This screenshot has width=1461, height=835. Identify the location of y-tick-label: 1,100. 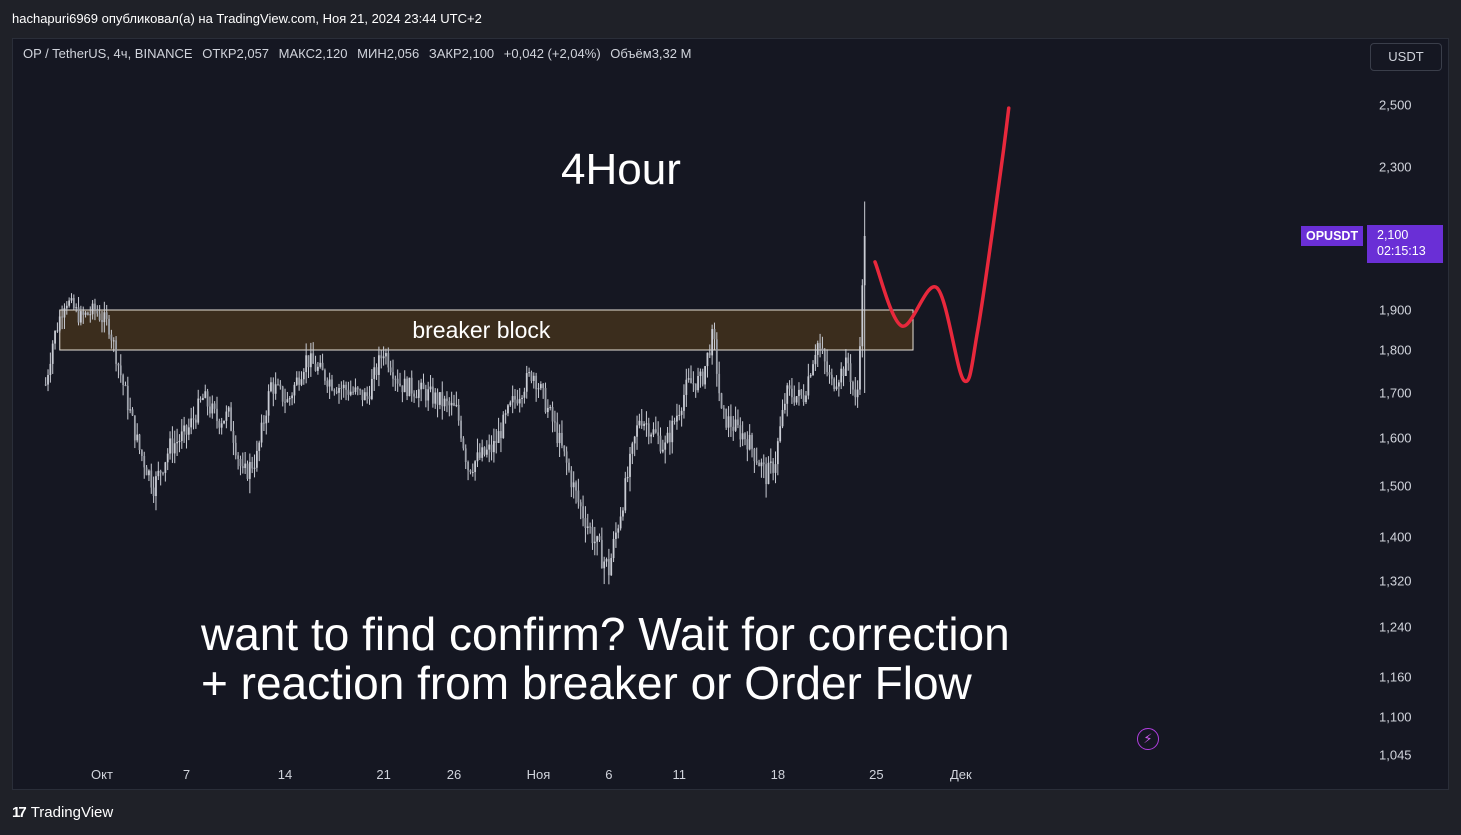
(1395, 717).